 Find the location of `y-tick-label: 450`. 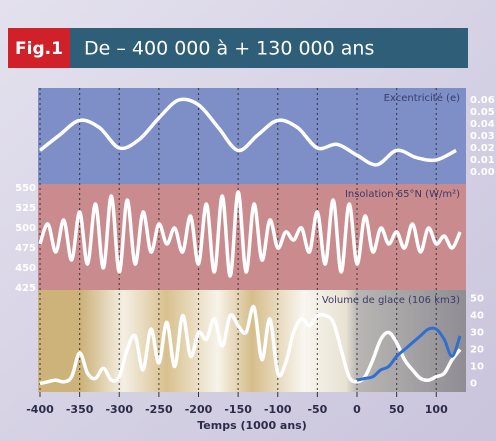

y-tick-label: 450 is located at coordinates (25, 268).